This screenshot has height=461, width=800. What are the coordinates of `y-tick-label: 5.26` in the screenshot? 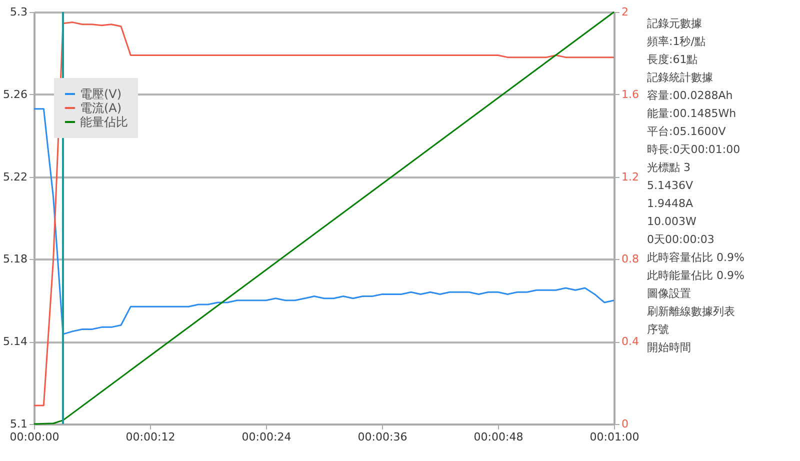 It's located at (15, 94).